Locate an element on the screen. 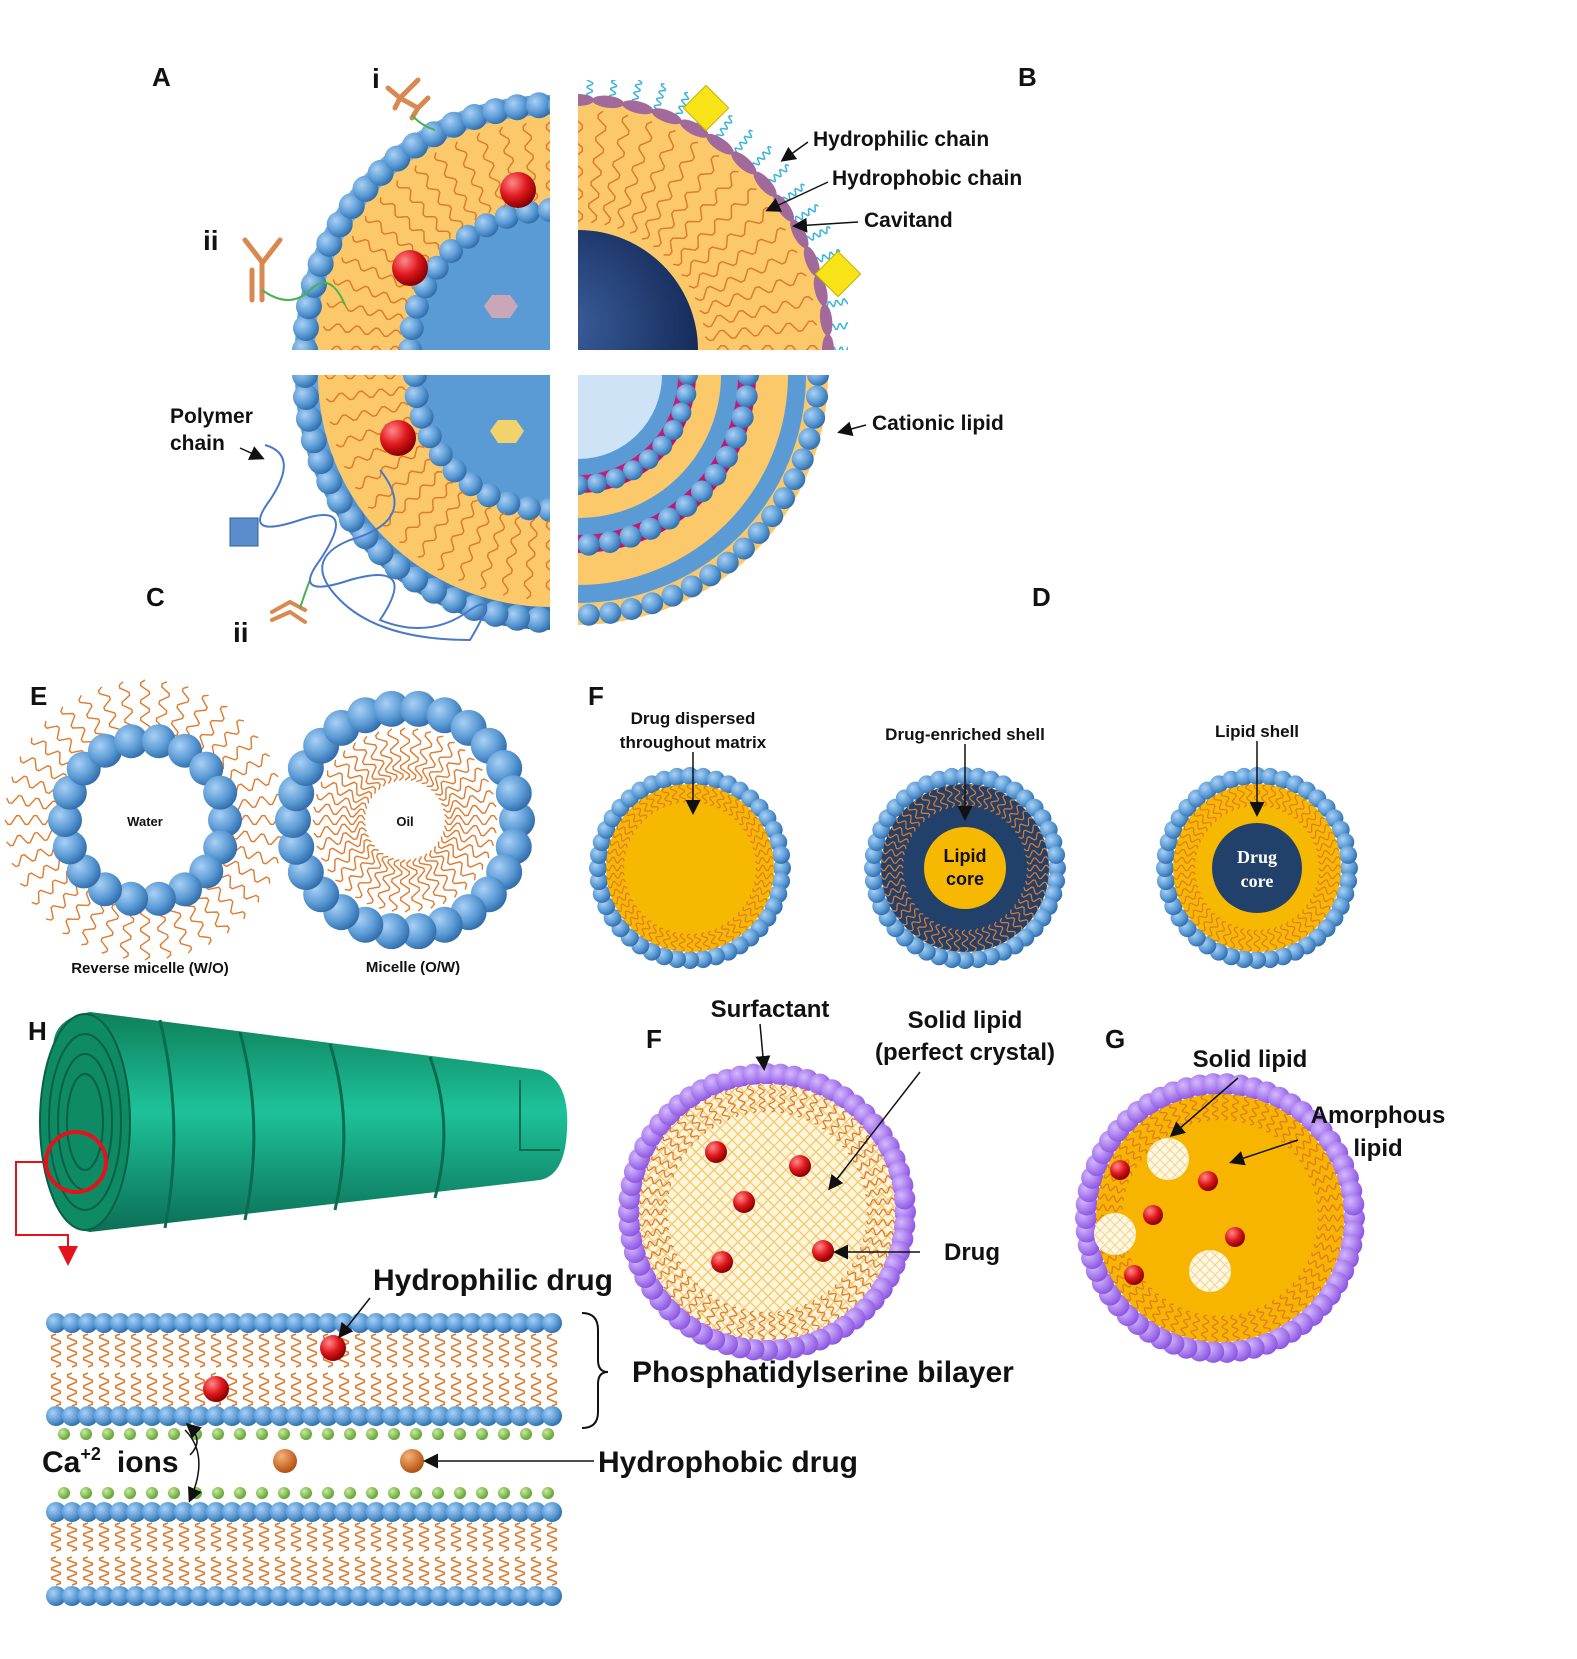  panel-letter-b: B is located at coordinates (1027, 77).